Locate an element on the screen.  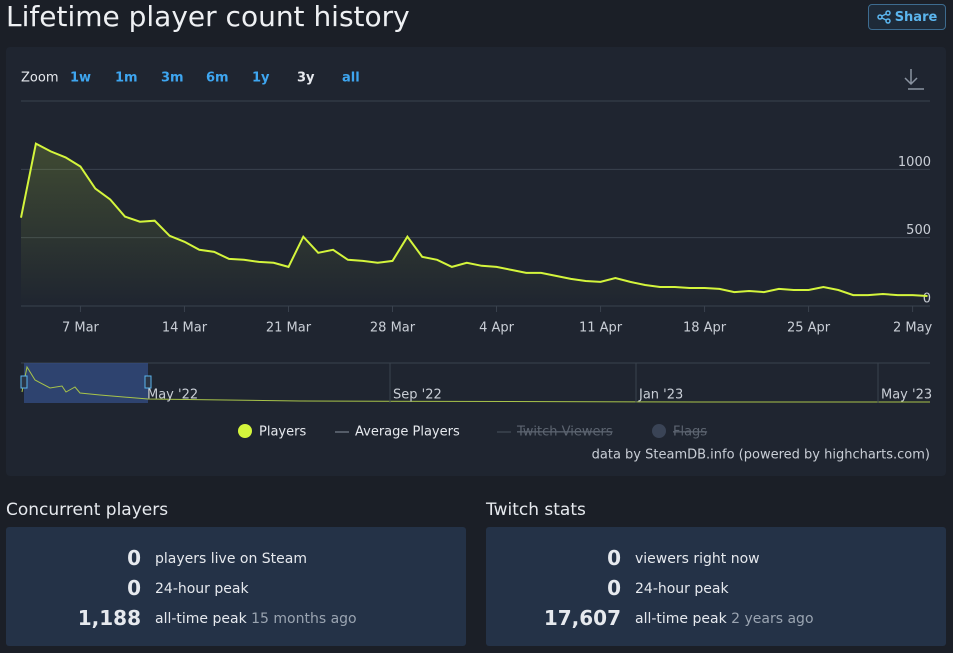
stat-row: 17,607 all-time peak 2 years ago is located at coordinates (716, 618).